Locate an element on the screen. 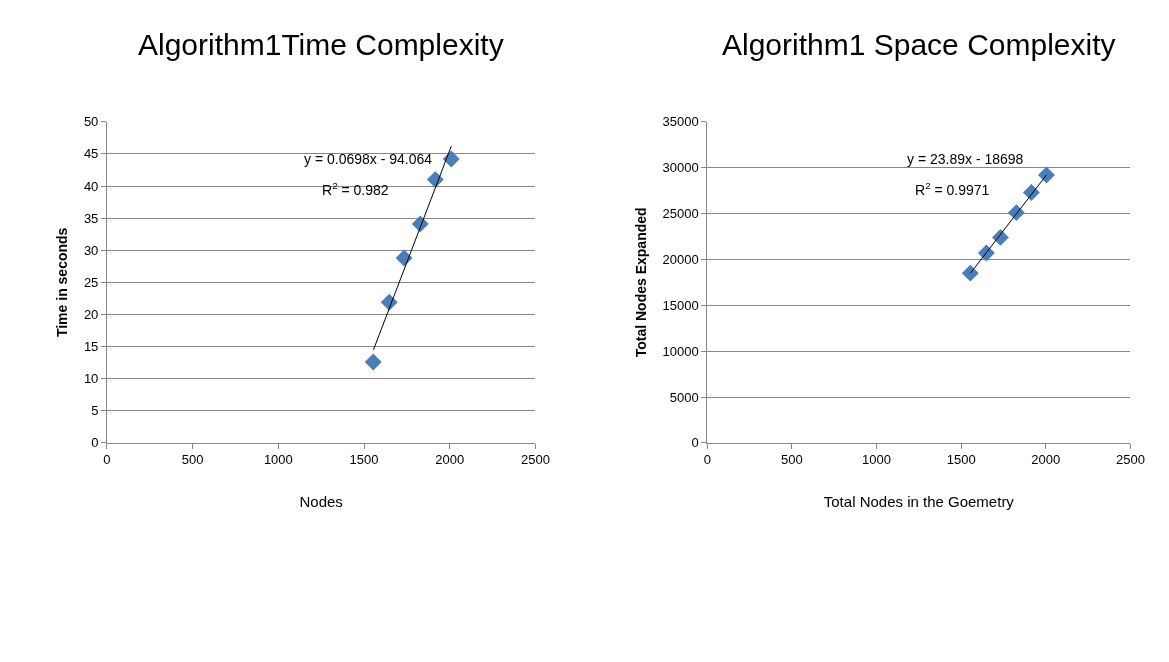  y-tick-label: 35 is located at coordinates (91, 218).